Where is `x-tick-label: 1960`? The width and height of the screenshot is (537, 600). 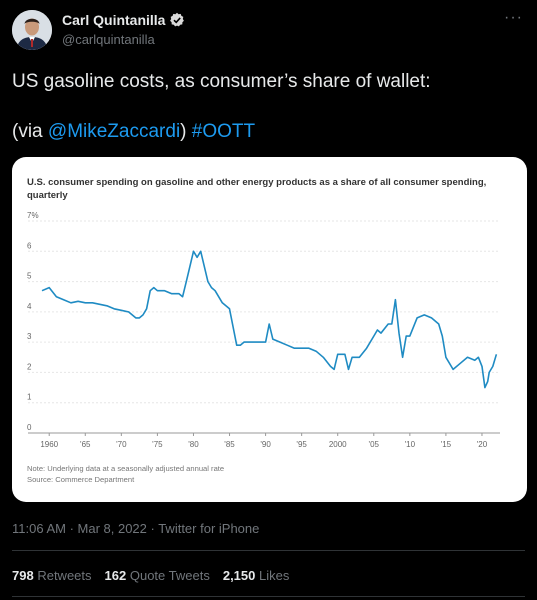 x-tick-label: 1960 is located at coordinates (49, 444).